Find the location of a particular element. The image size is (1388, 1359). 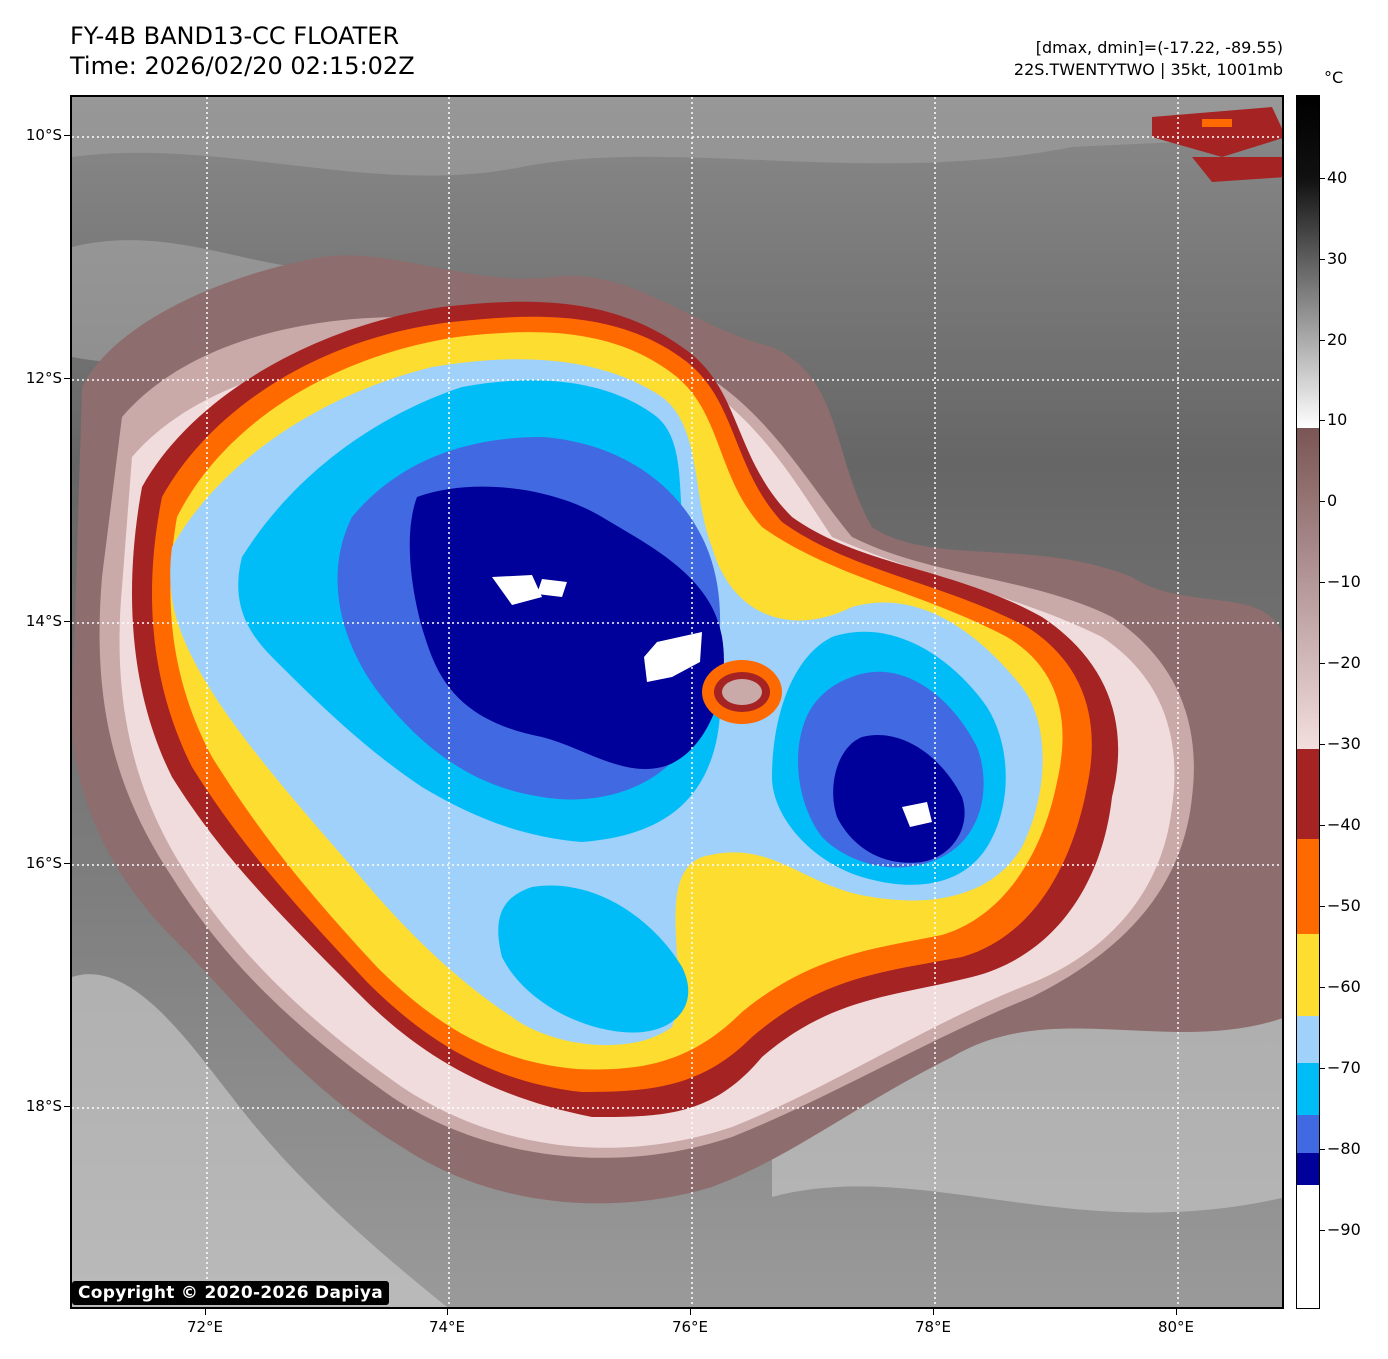

colorbar-tick-label: −50 is located at coordinates (1344, 905).